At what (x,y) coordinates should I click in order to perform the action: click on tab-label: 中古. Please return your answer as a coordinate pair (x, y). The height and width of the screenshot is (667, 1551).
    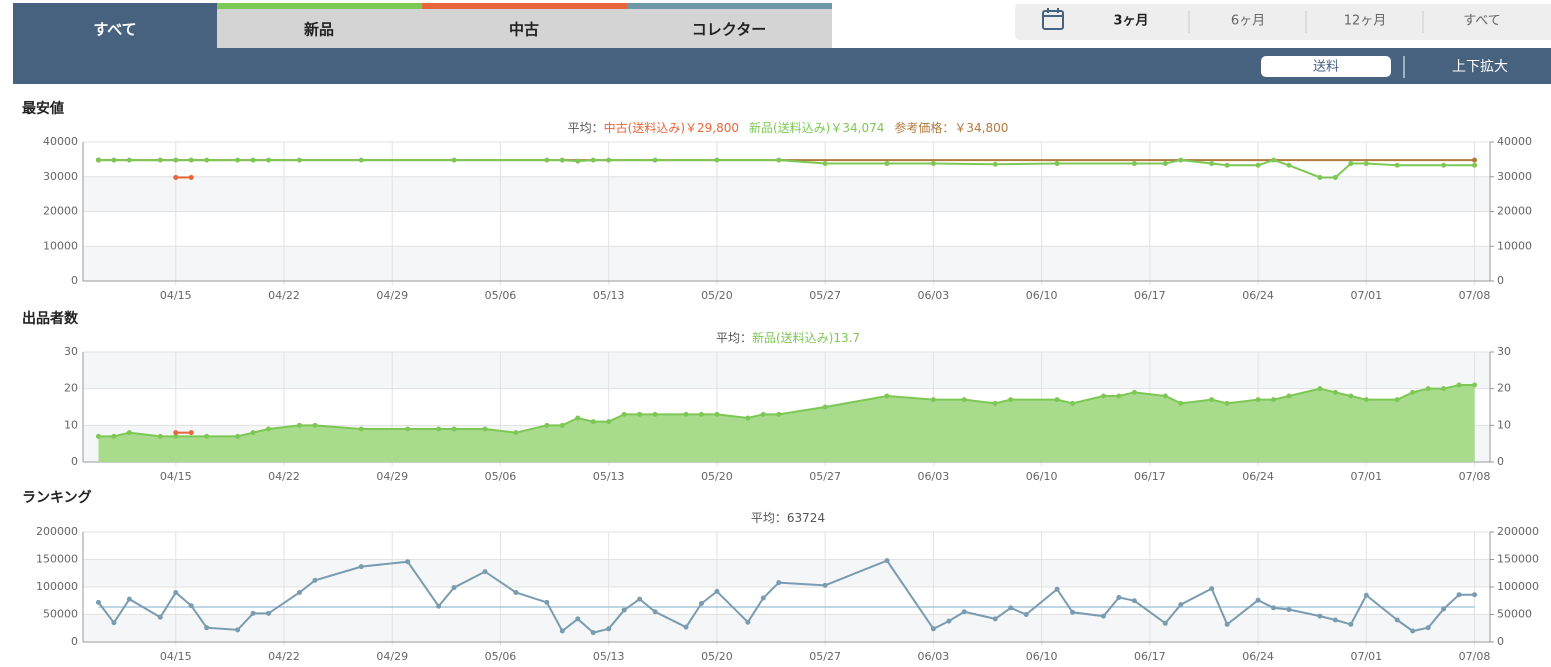
    Looking at the image, I should click on (524, 30).